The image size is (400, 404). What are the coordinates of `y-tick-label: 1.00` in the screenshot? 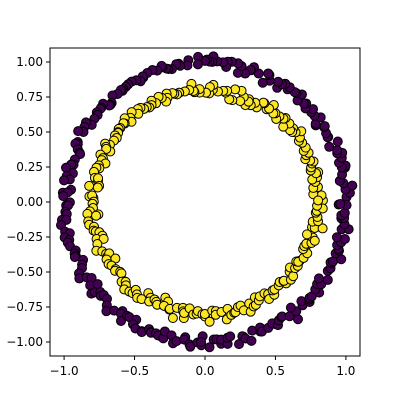 It's located at (29, 62).